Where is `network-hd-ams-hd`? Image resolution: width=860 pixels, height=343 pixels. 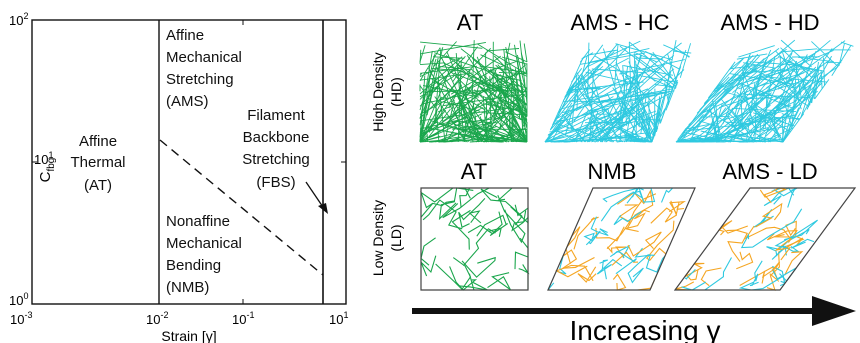
network-hd-ams-hd is located at coordinates (764, 91).